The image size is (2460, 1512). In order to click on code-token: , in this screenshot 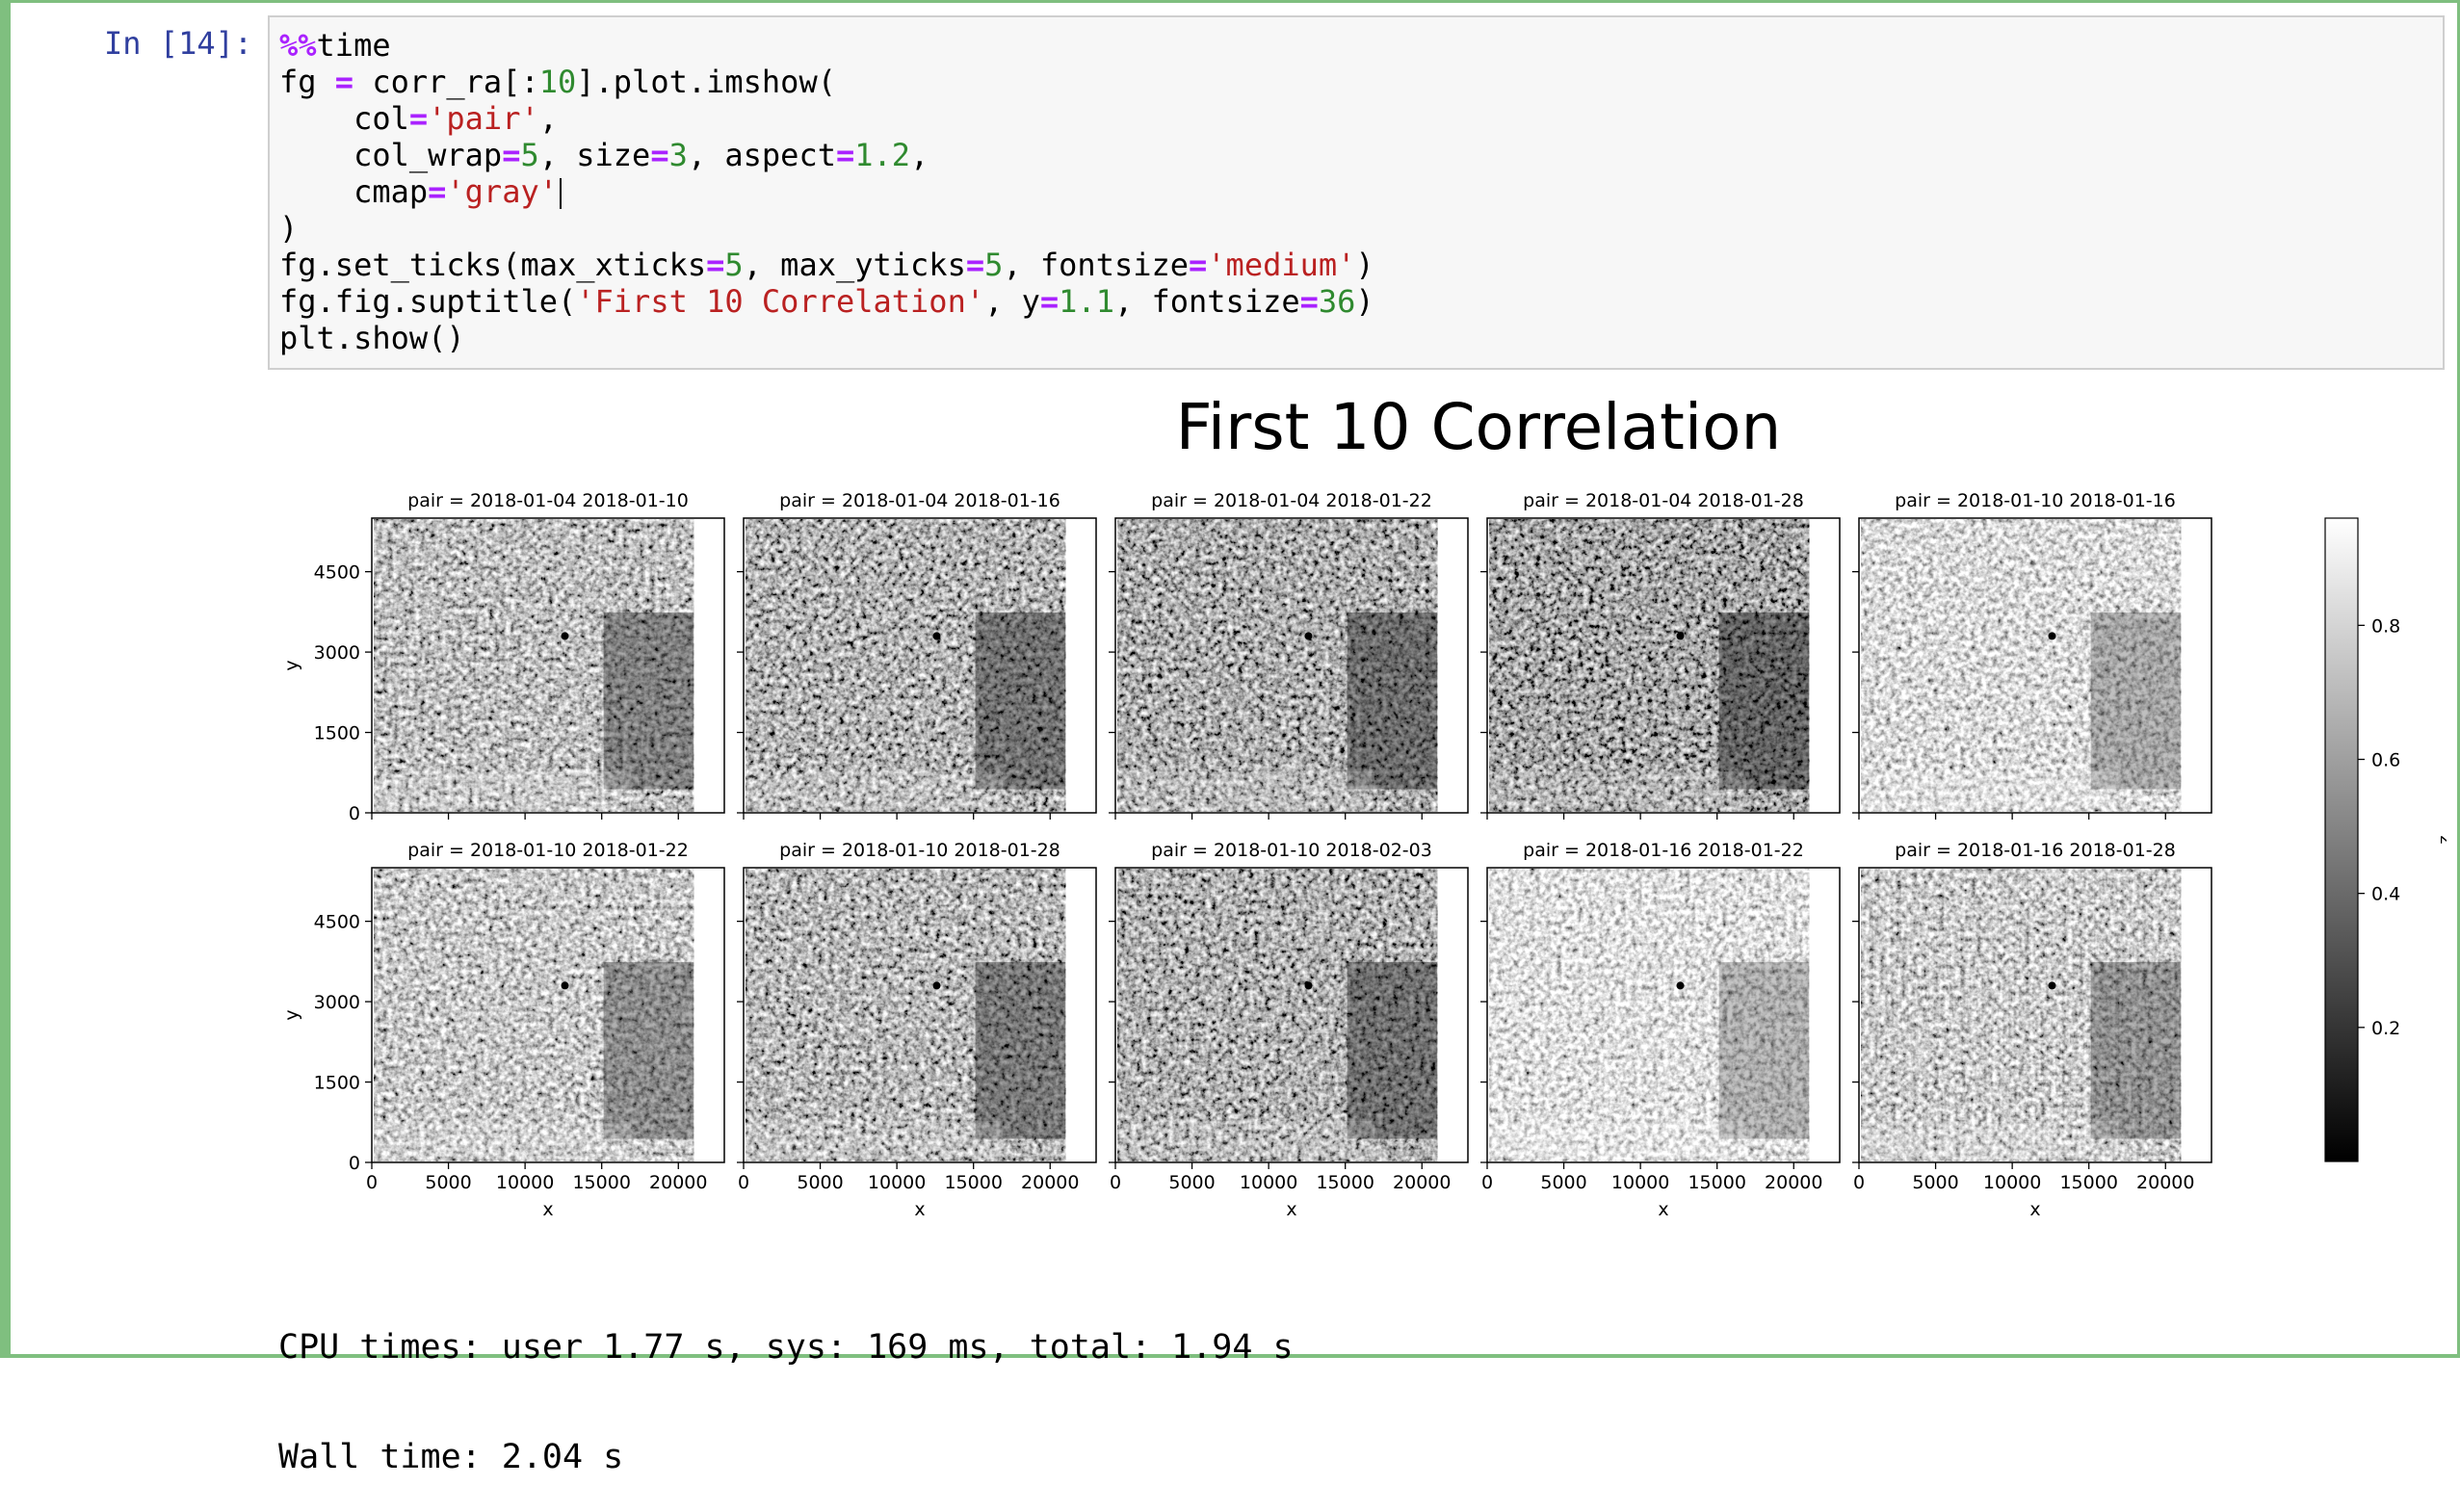, I will do `click(548, 118)`.